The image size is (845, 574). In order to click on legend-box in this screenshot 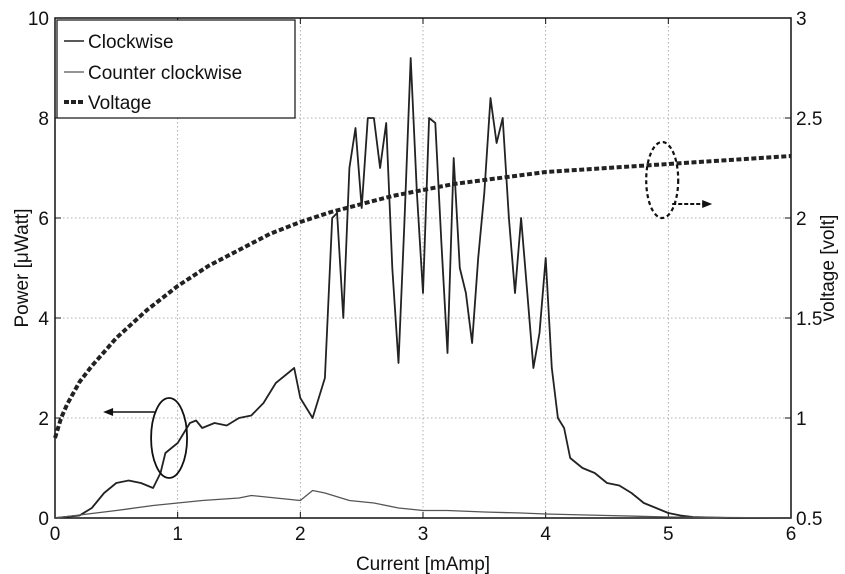, I will do `click(176, 69)`.